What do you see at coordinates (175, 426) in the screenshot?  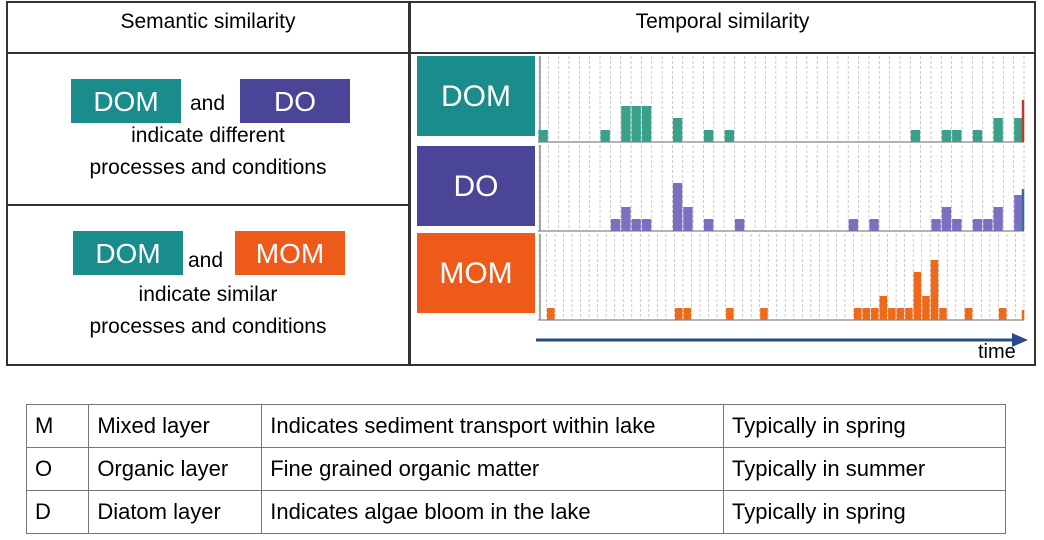 I see `legend-layer-name: Mixed layer` at bounding box center [175, 426].